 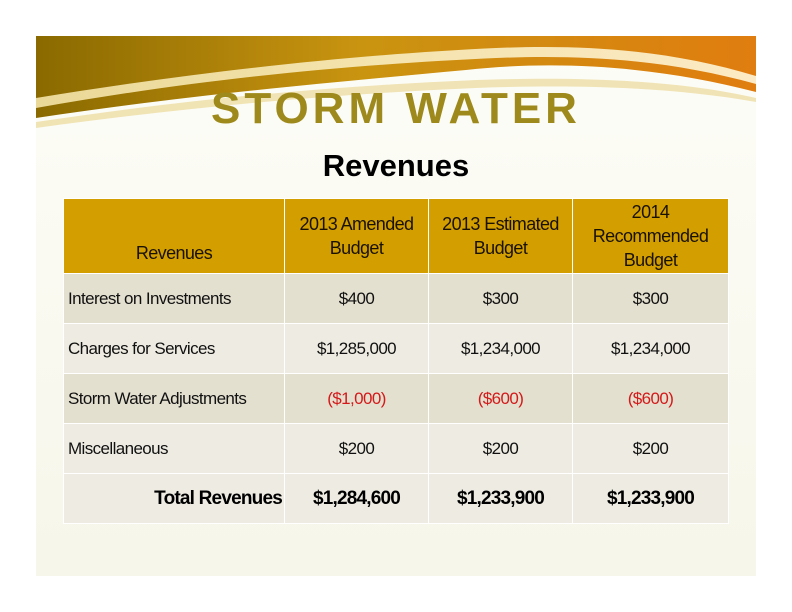 I want to click on cell-2013-estimated: $200, so click(x=500, y=448).